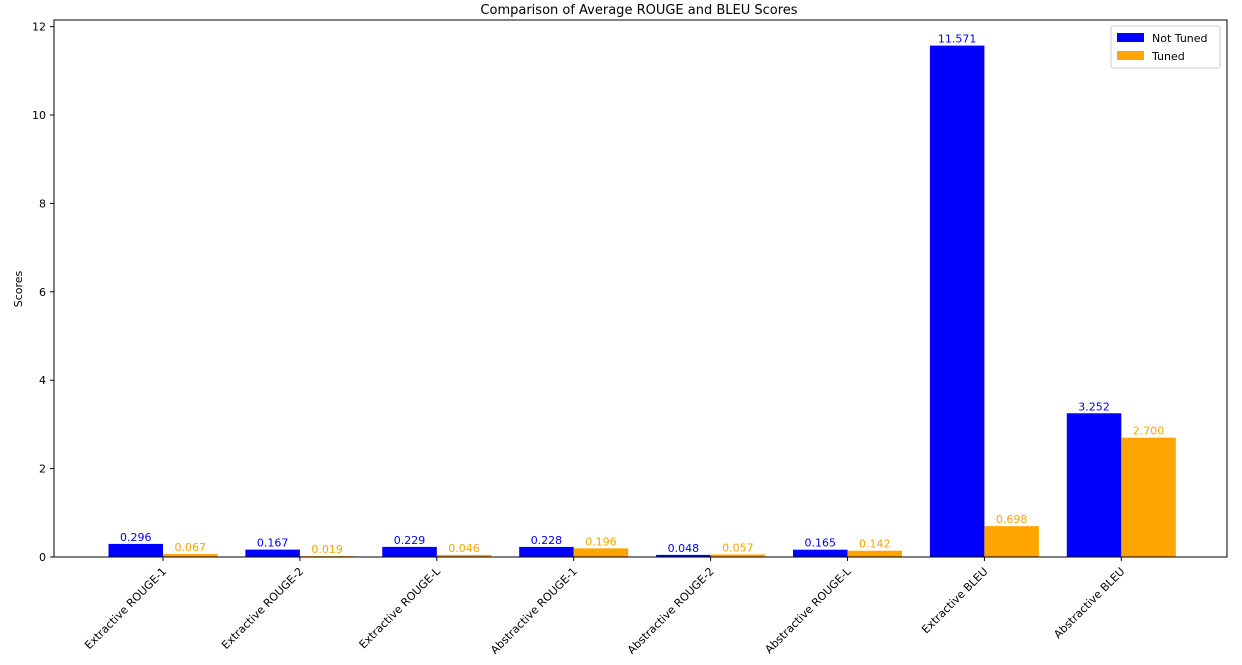  What do you see at coordinates (821, 543) in the screenshot?
I see `bar-value-label: 0.165` at bounding box center [821, 543].